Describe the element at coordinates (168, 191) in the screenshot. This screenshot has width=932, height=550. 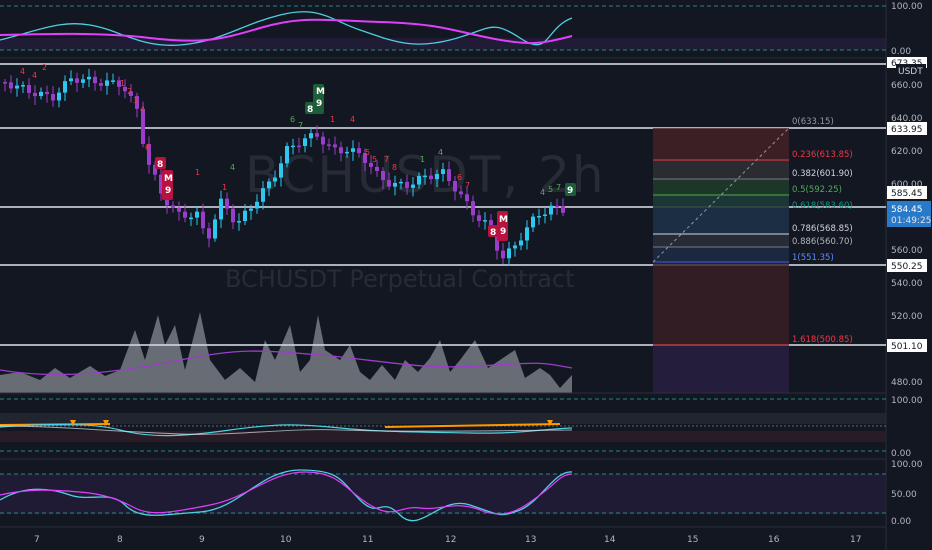
I see `signal-left-9: 9` at that location.